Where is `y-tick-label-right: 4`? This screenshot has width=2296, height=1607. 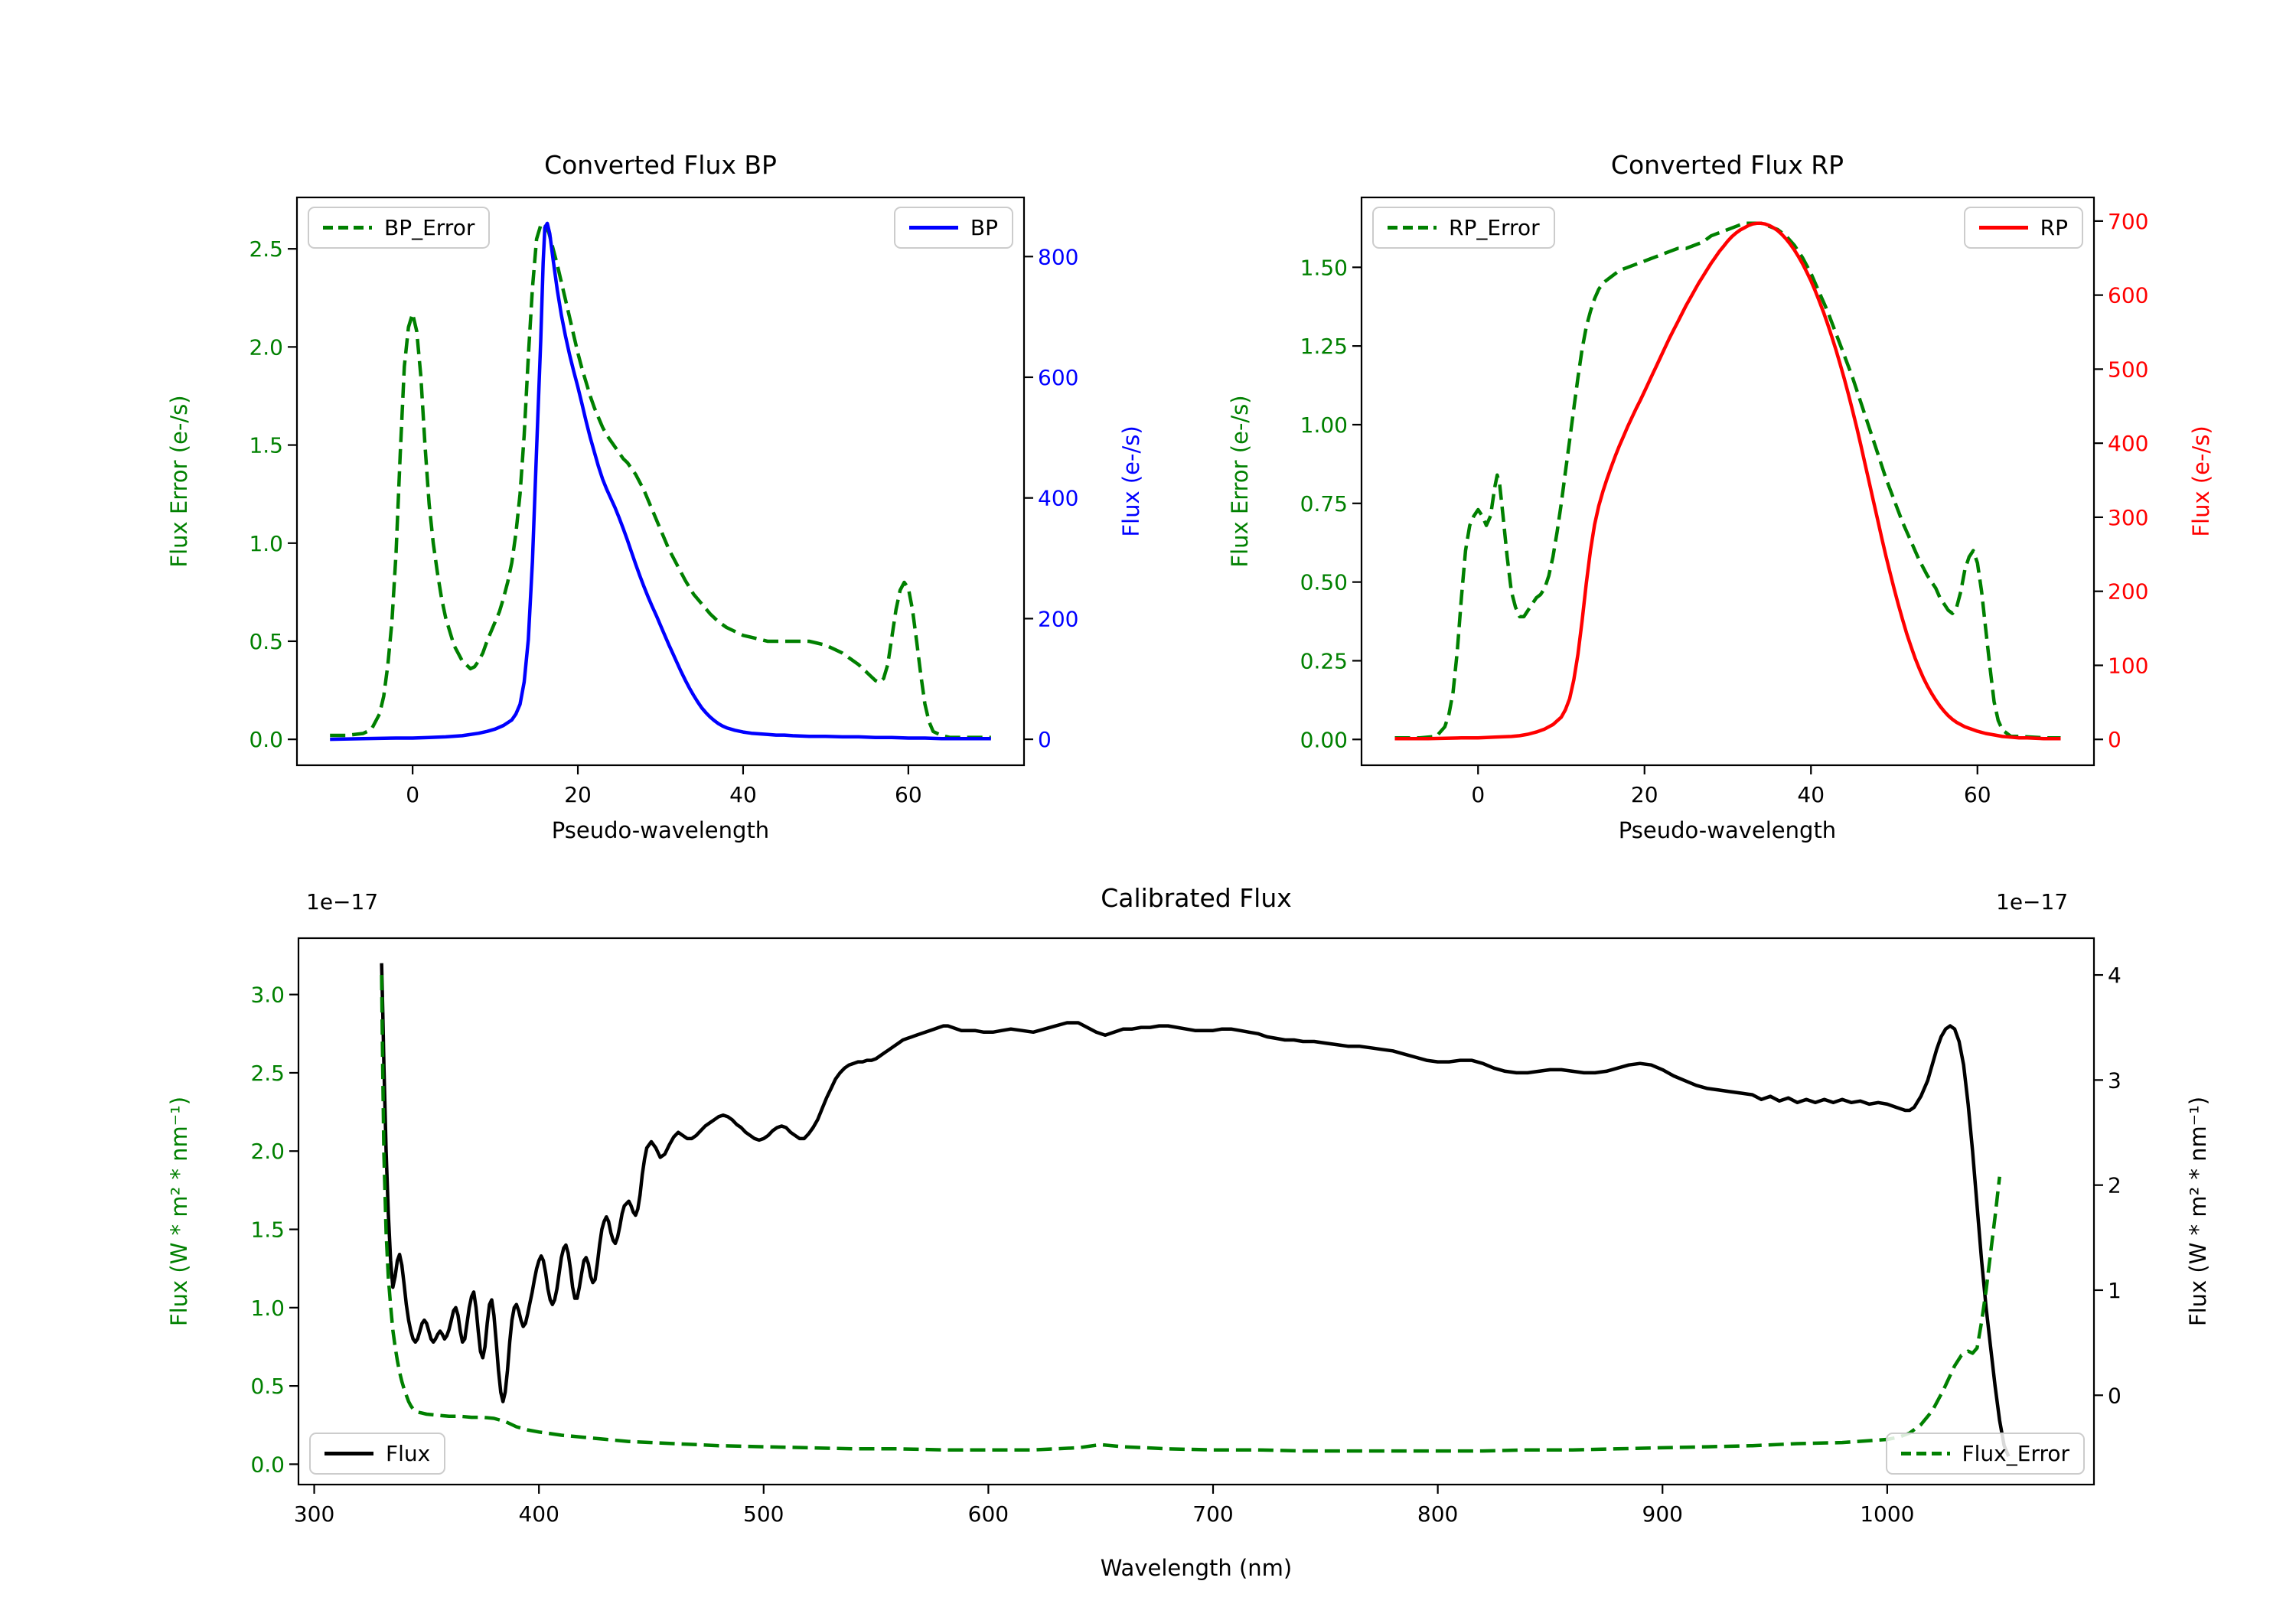
y-tick-label-right: 4 is located at coordinates (2115, 975).